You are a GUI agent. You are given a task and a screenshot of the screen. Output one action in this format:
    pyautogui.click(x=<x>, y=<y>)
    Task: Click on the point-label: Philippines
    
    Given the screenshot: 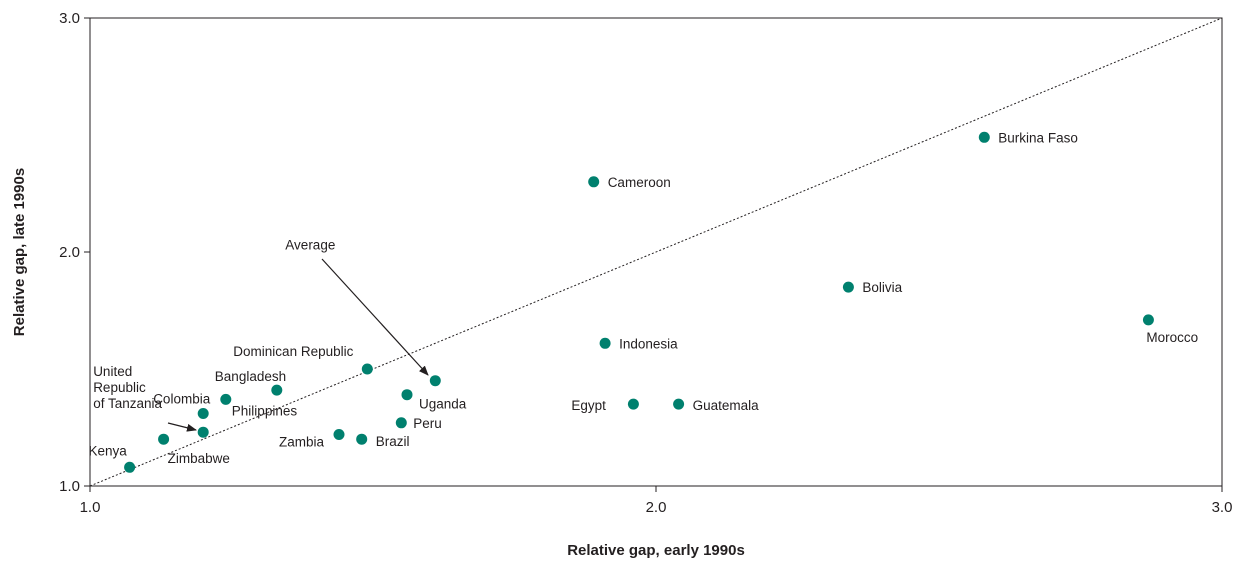 What is the action you would take?
    pyautogui.click(x=265, y=410)
    